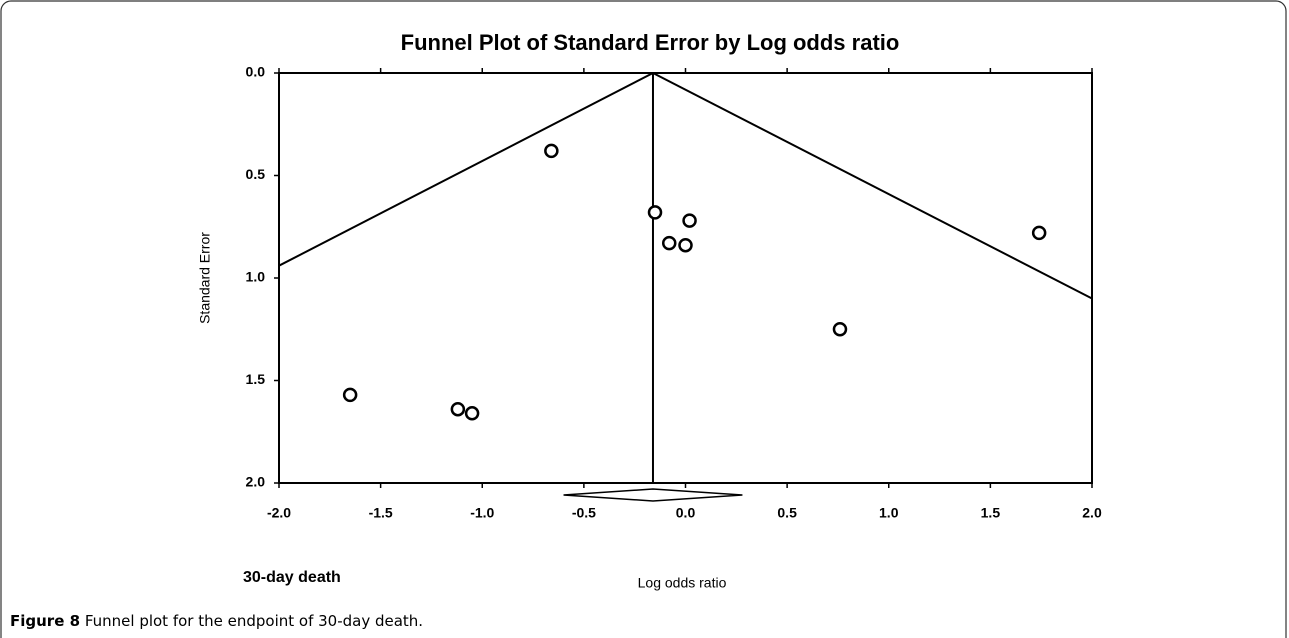 The width and height of the screenshot is (1289, 638). What do you see at coordinates (482, 513) in the screenshot?
I see `x-tick-label: -1.0` at bounding box center [482, 513].